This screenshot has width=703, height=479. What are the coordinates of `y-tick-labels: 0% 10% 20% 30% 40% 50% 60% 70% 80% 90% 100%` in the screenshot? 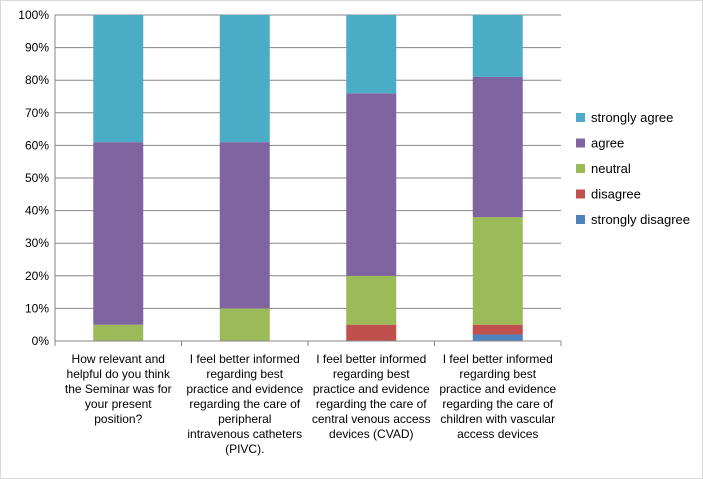 It's located at (33, 178).